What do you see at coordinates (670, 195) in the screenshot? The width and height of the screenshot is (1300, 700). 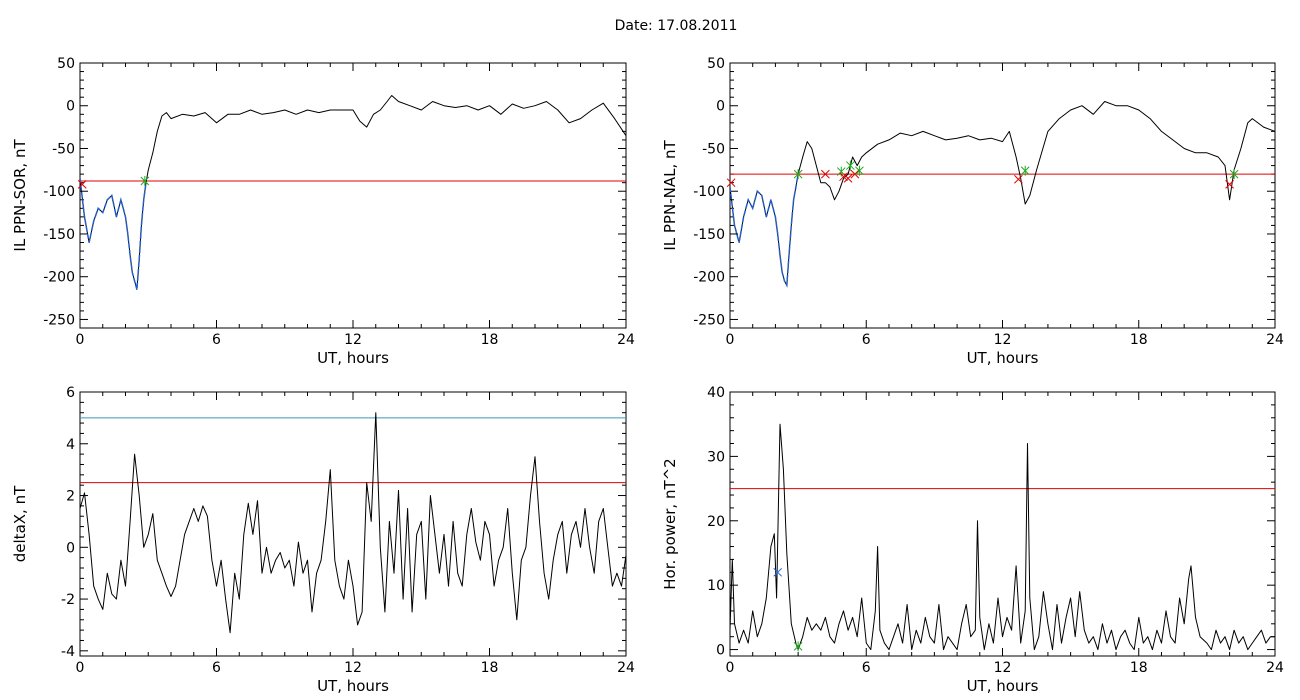 I see `y-axis-label: IL PPN-NAL, nT` at bounding box center [670, 195].